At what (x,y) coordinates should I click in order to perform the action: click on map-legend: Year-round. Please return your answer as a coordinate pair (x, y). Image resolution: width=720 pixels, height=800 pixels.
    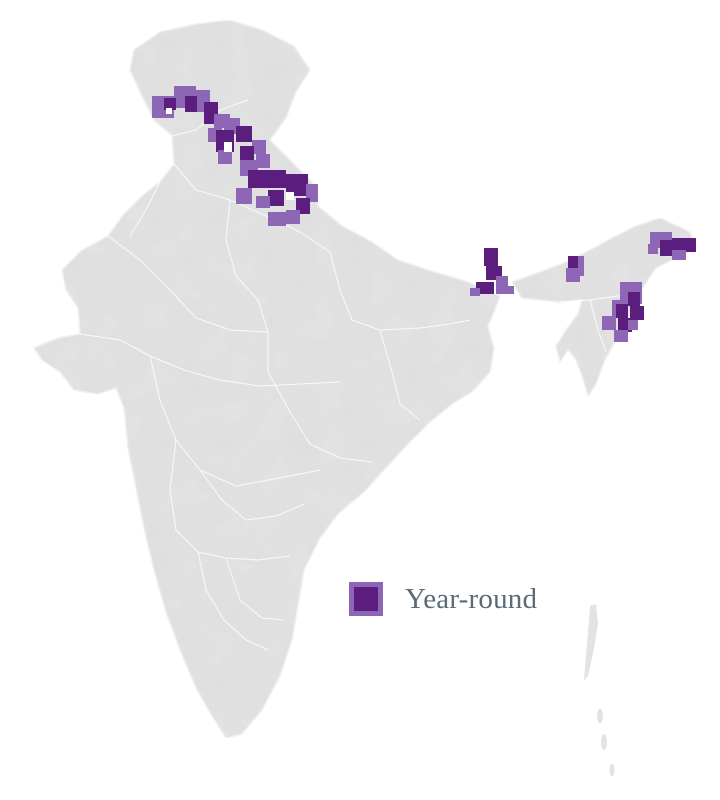
    Looking at the image, I should click on (443, 599).